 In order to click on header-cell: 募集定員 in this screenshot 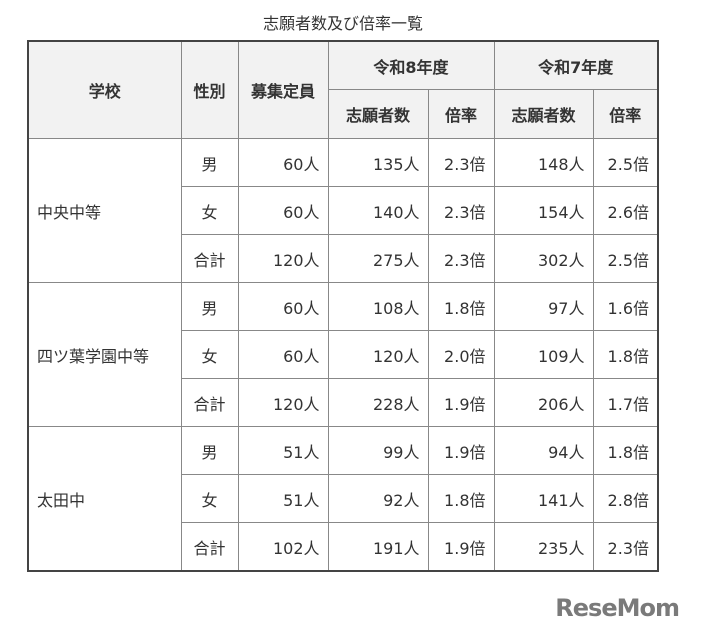, I will do `click(283, 89)`.